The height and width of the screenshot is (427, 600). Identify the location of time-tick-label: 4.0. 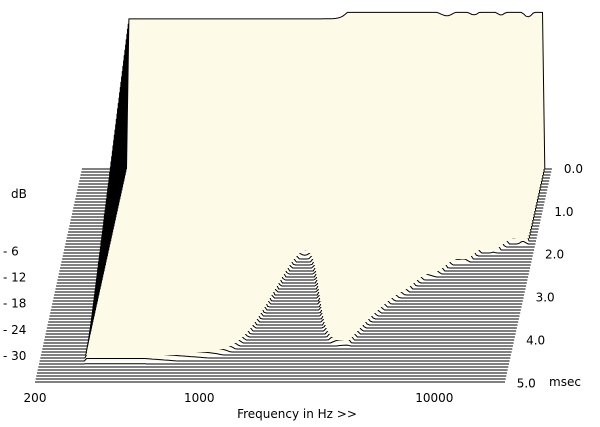
(535, 340).